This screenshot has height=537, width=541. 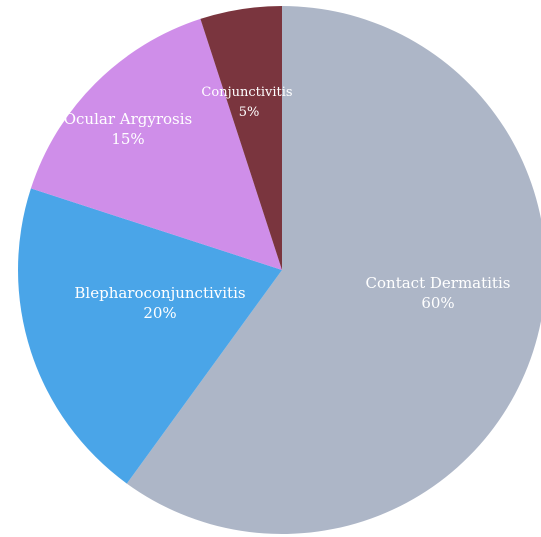 What do you see at coordinates (249, 112) in the screenshot?
I see `slice-value-conjunctivitis: 5%` at bounding box center [249, 112].